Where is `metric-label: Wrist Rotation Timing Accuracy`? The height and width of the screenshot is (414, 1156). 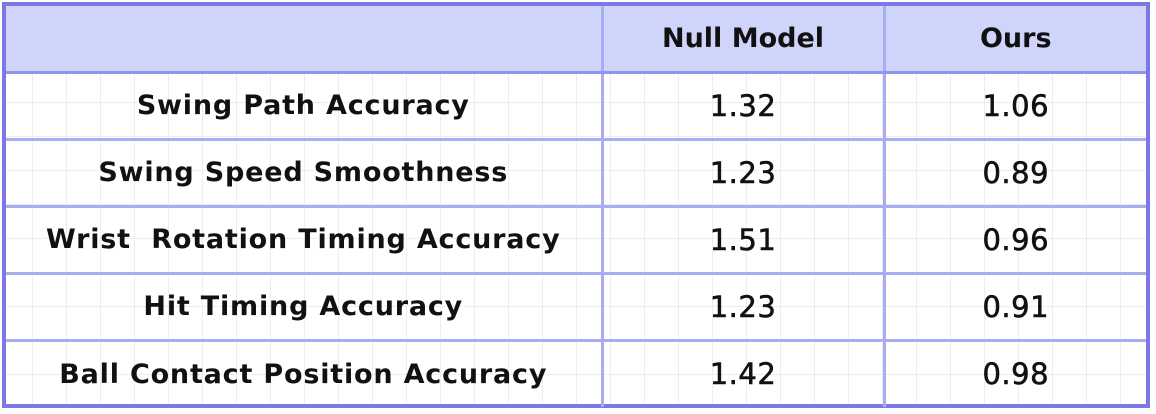 metric-label: Wrist Rotation Timing Accuracy is located at coordinates (305, 240).